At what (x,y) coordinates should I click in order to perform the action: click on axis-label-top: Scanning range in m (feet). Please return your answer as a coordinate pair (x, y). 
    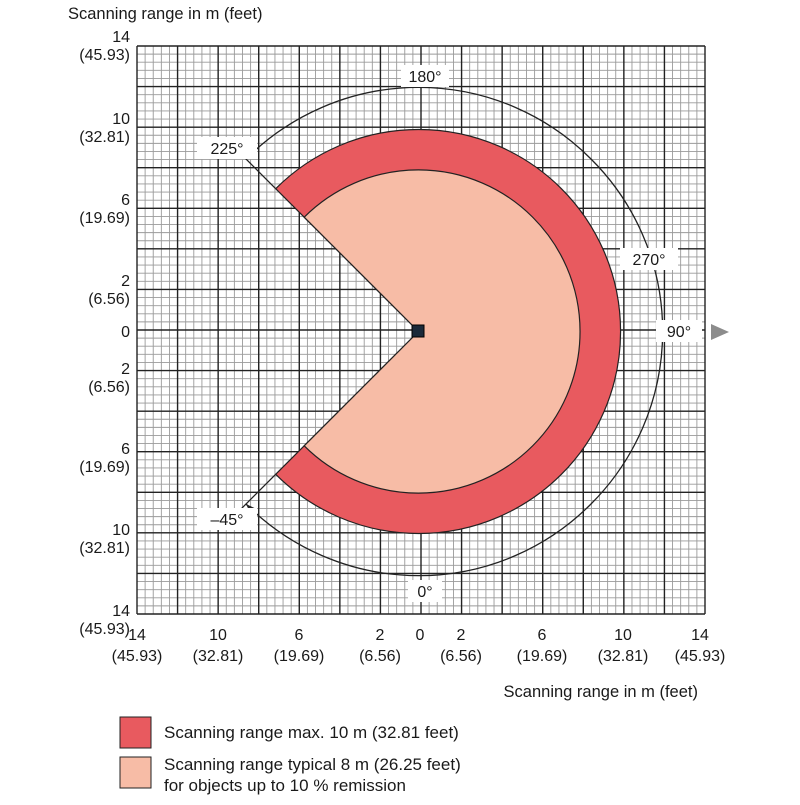
    Looking at the image, I should click on (165, 14).